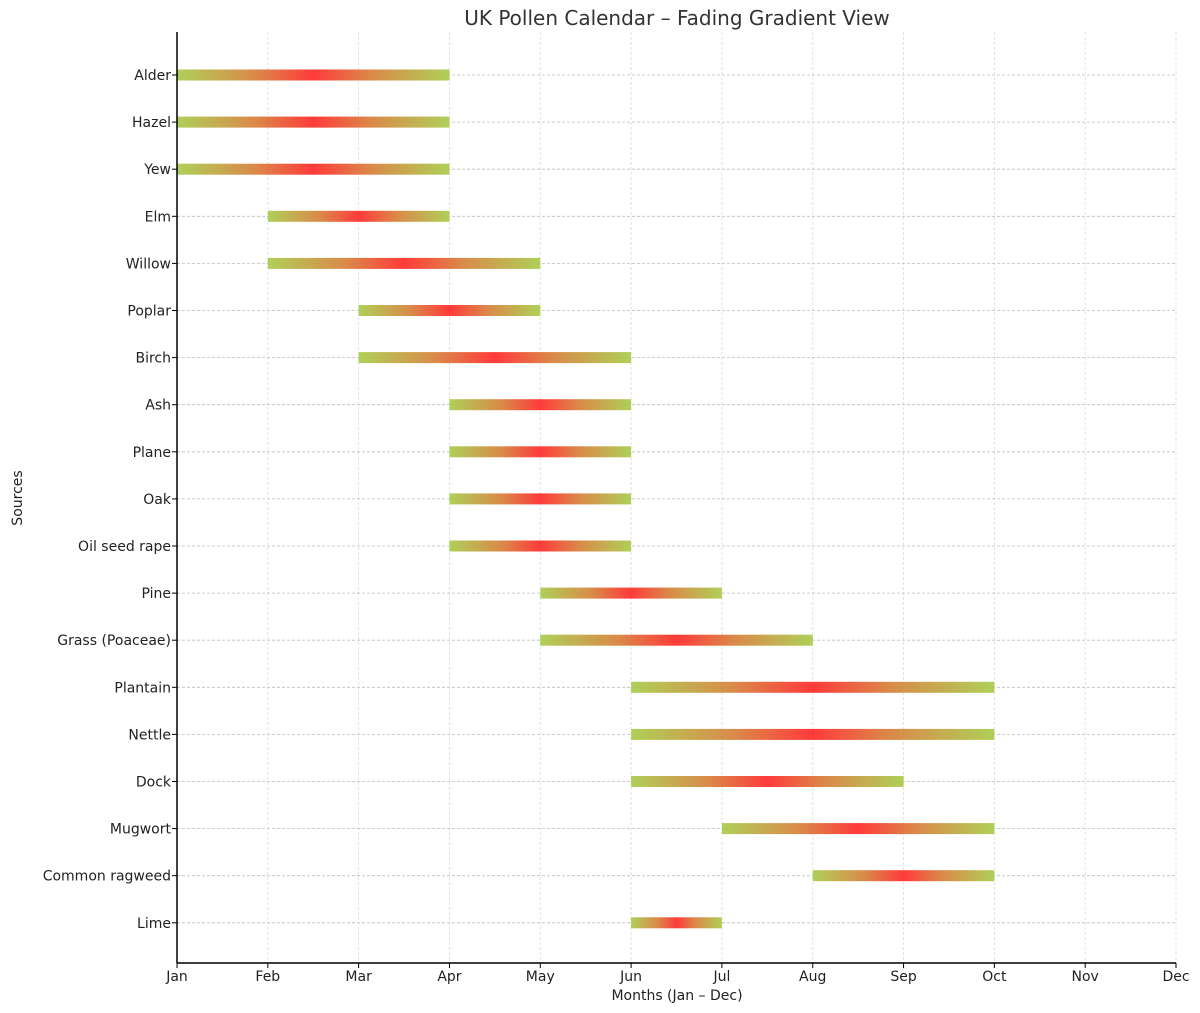  I want to click on x-tick-label: Apr, so click(449, 977).